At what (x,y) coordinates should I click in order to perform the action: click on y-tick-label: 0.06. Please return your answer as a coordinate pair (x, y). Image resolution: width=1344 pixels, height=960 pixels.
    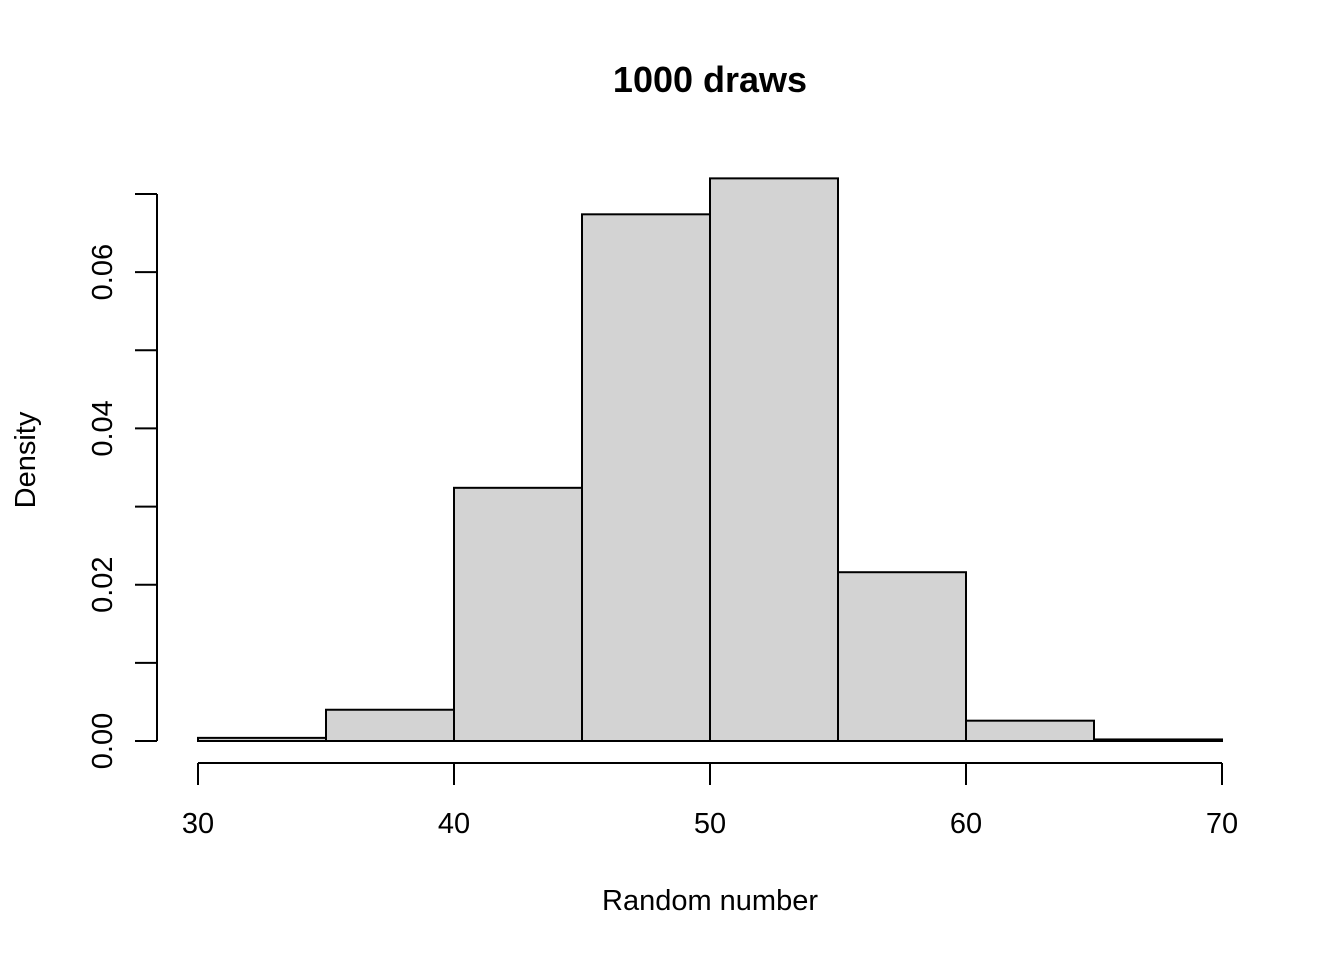
    Looking at the image, I should click on (103, 272).